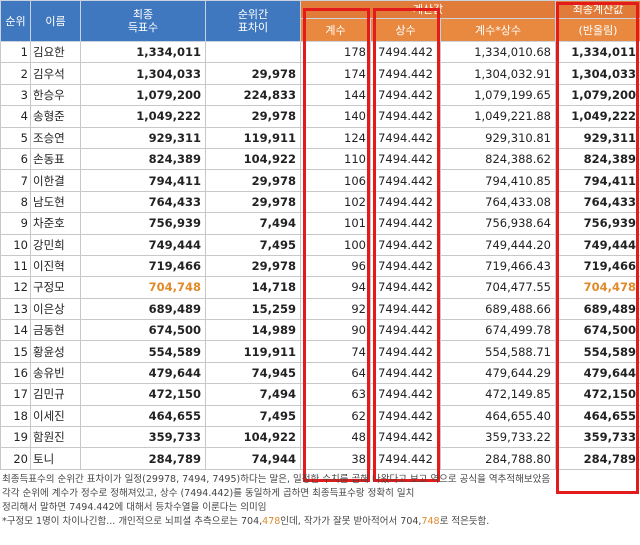  What do you see at coordinates (15, 116) in the screenshot?
I see `table-cell: 4` at bounding box center [15, 116].